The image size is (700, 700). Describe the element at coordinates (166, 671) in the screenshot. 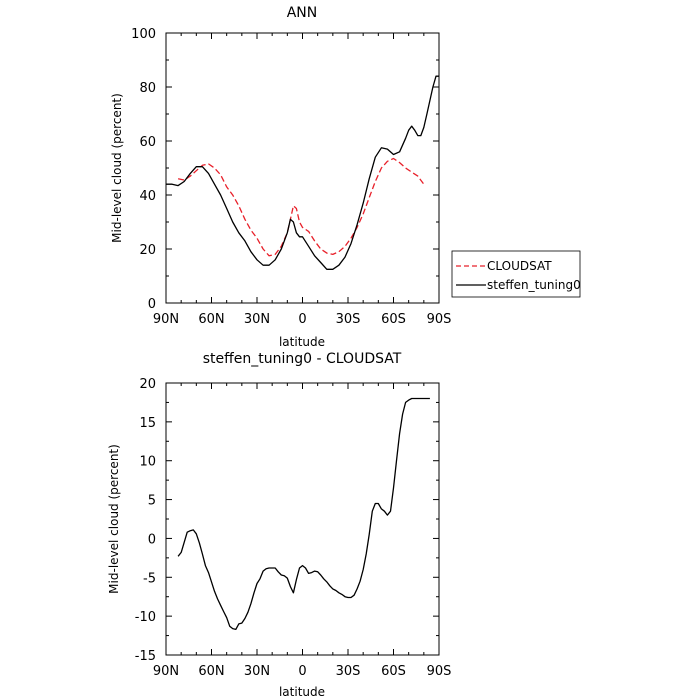

I see `bottom-x-tick-label: 90N` at that location.